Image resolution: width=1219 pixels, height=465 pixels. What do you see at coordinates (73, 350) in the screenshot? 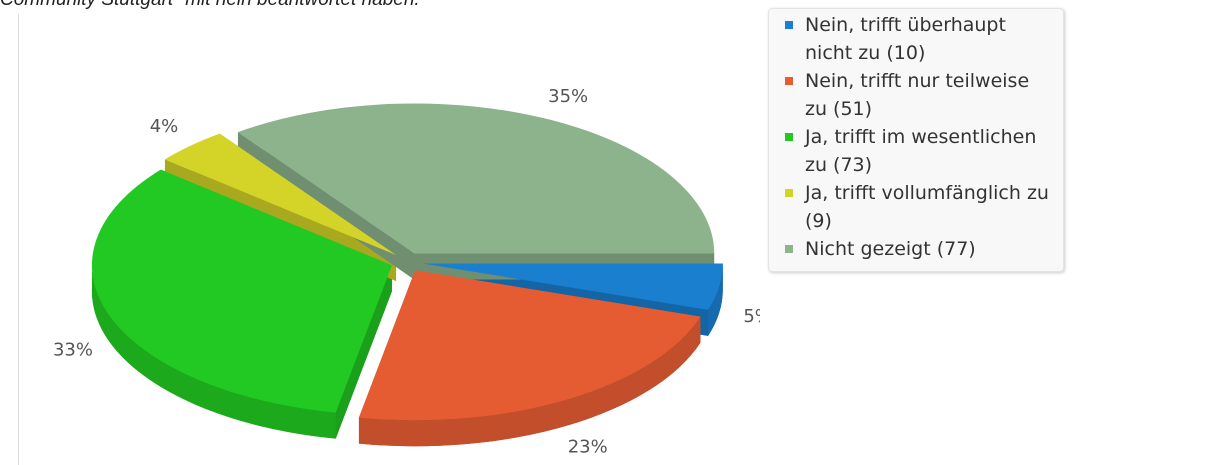
I see `data-label: 33%` at bounding box center [73, 350].